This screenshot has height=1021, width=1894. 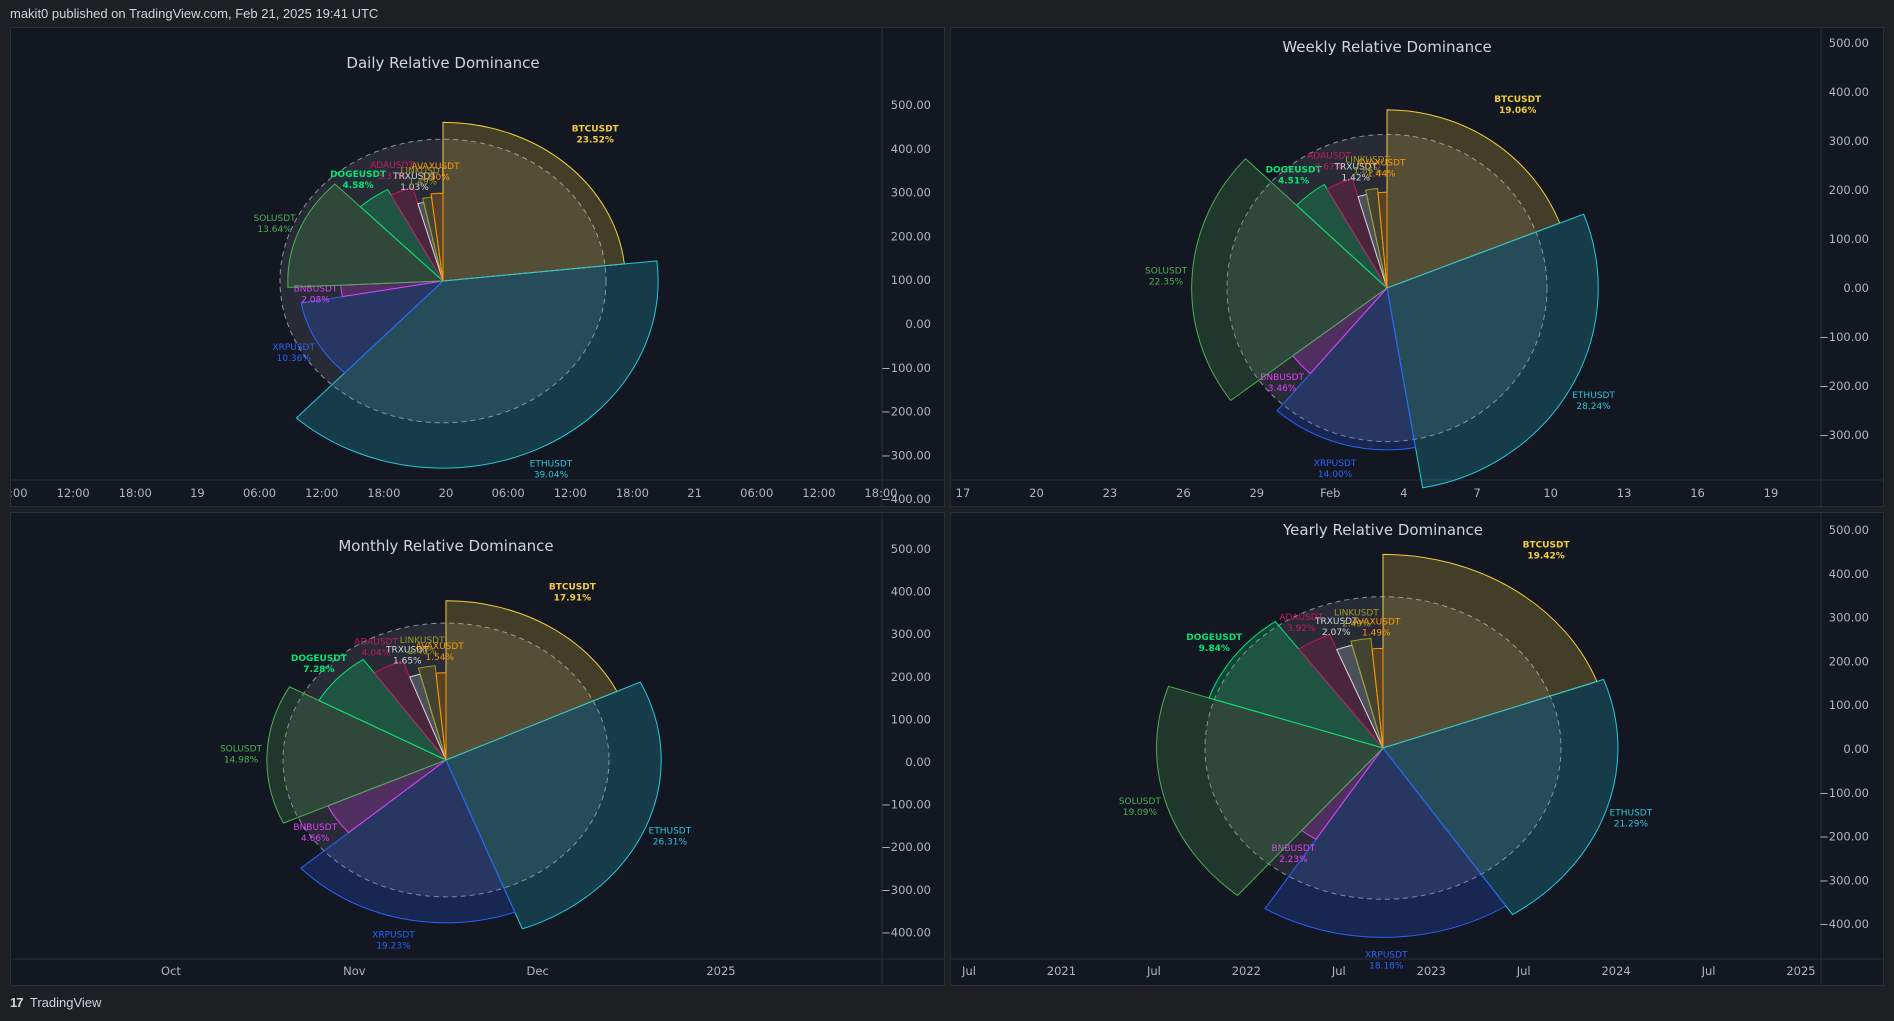 I want to click on time-tick-label: 21, so click(x=694, y=493).